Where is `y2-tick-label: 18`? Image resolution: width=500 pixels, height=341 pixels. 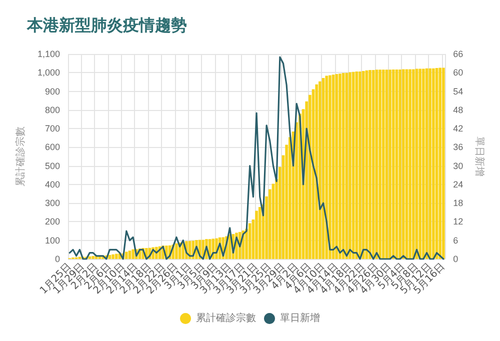
y2-tick-label: 18 is located at coordinates (458, 203).